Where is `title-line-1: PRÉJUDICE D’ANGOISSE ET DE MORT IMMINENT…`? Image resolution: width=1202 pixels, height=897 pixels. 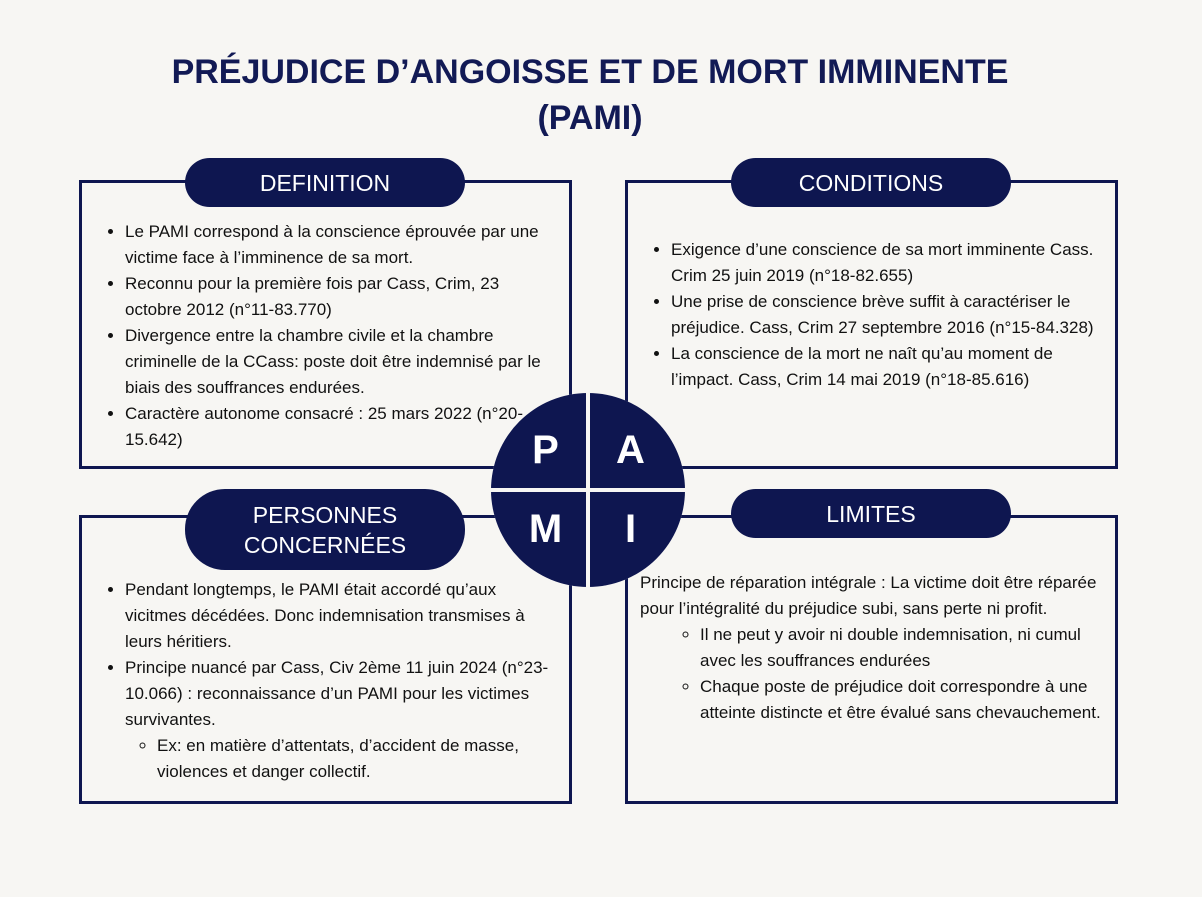
title-line-1: PRÉJUDICE D’ANGOISSE ET DE MORT IMMINENT… is located at coordinates (590, 72).